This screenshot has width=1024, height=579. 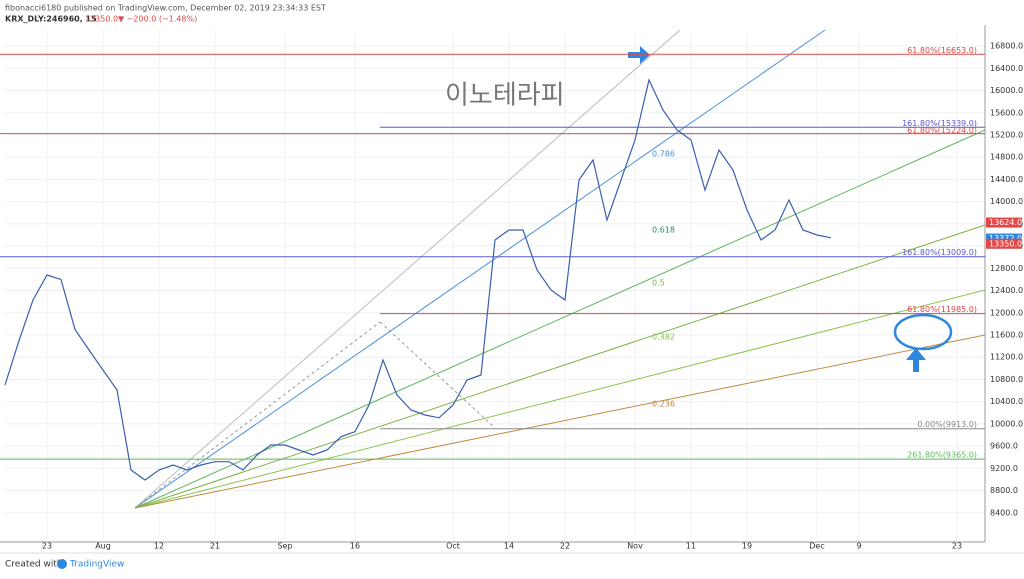 What do you see at coordinates (565, 546) in the screenshot?
I see `x-tick-label: 22` at bounding box center [565, 546].